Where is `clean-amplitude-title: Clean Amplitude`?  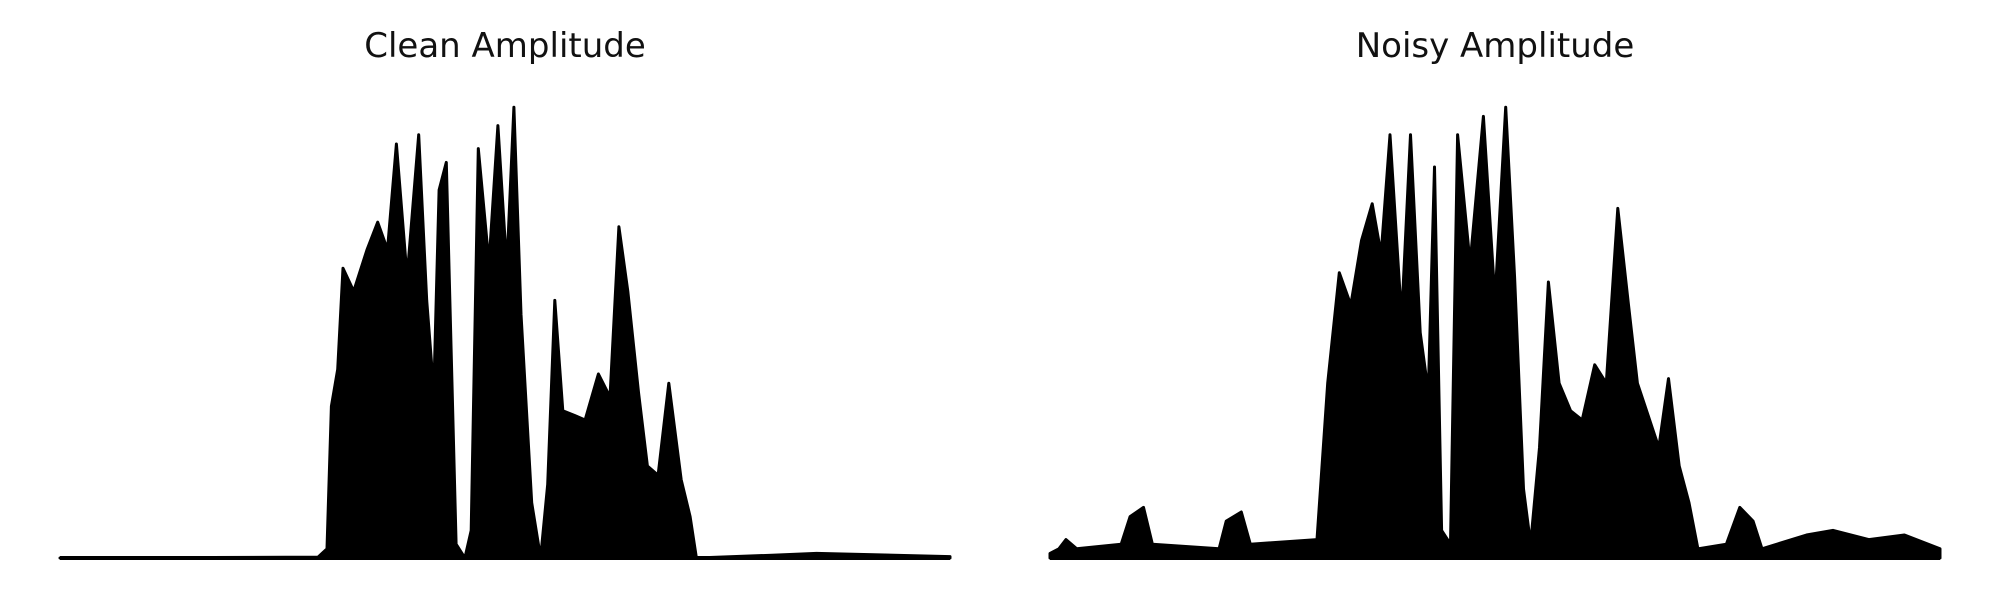
clean-amplitude-title: Clean Amplitude is located at coordinates (505, 46).